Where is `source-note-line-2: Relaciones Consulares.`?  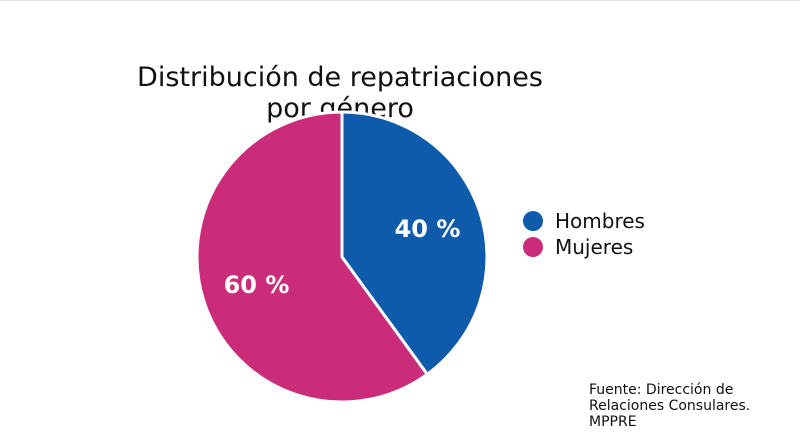 source-note-line-2: Relaciones Consulares. is located at coordinates (670, 406).